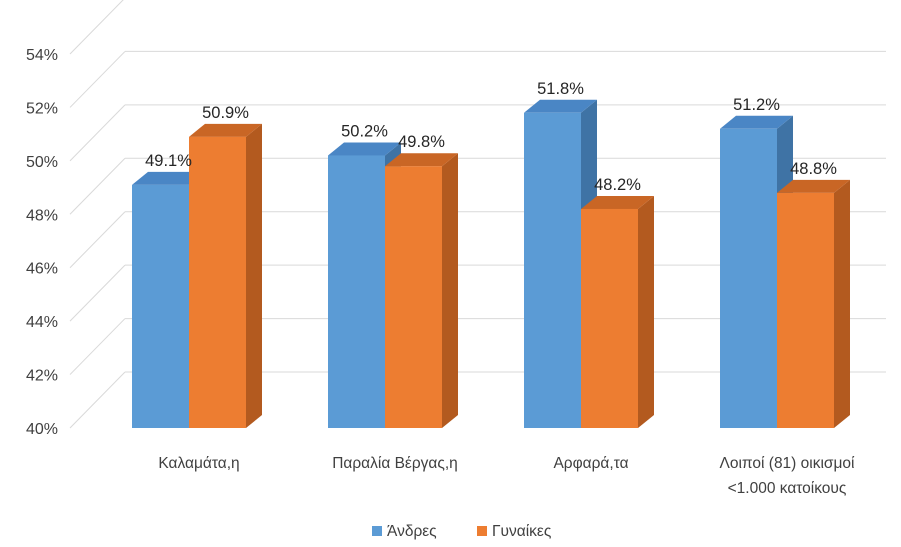  Describe the element at coordinates (461, 531) in the screenshot. I see `legend: Άνδρες Γυναίκες` at that location.